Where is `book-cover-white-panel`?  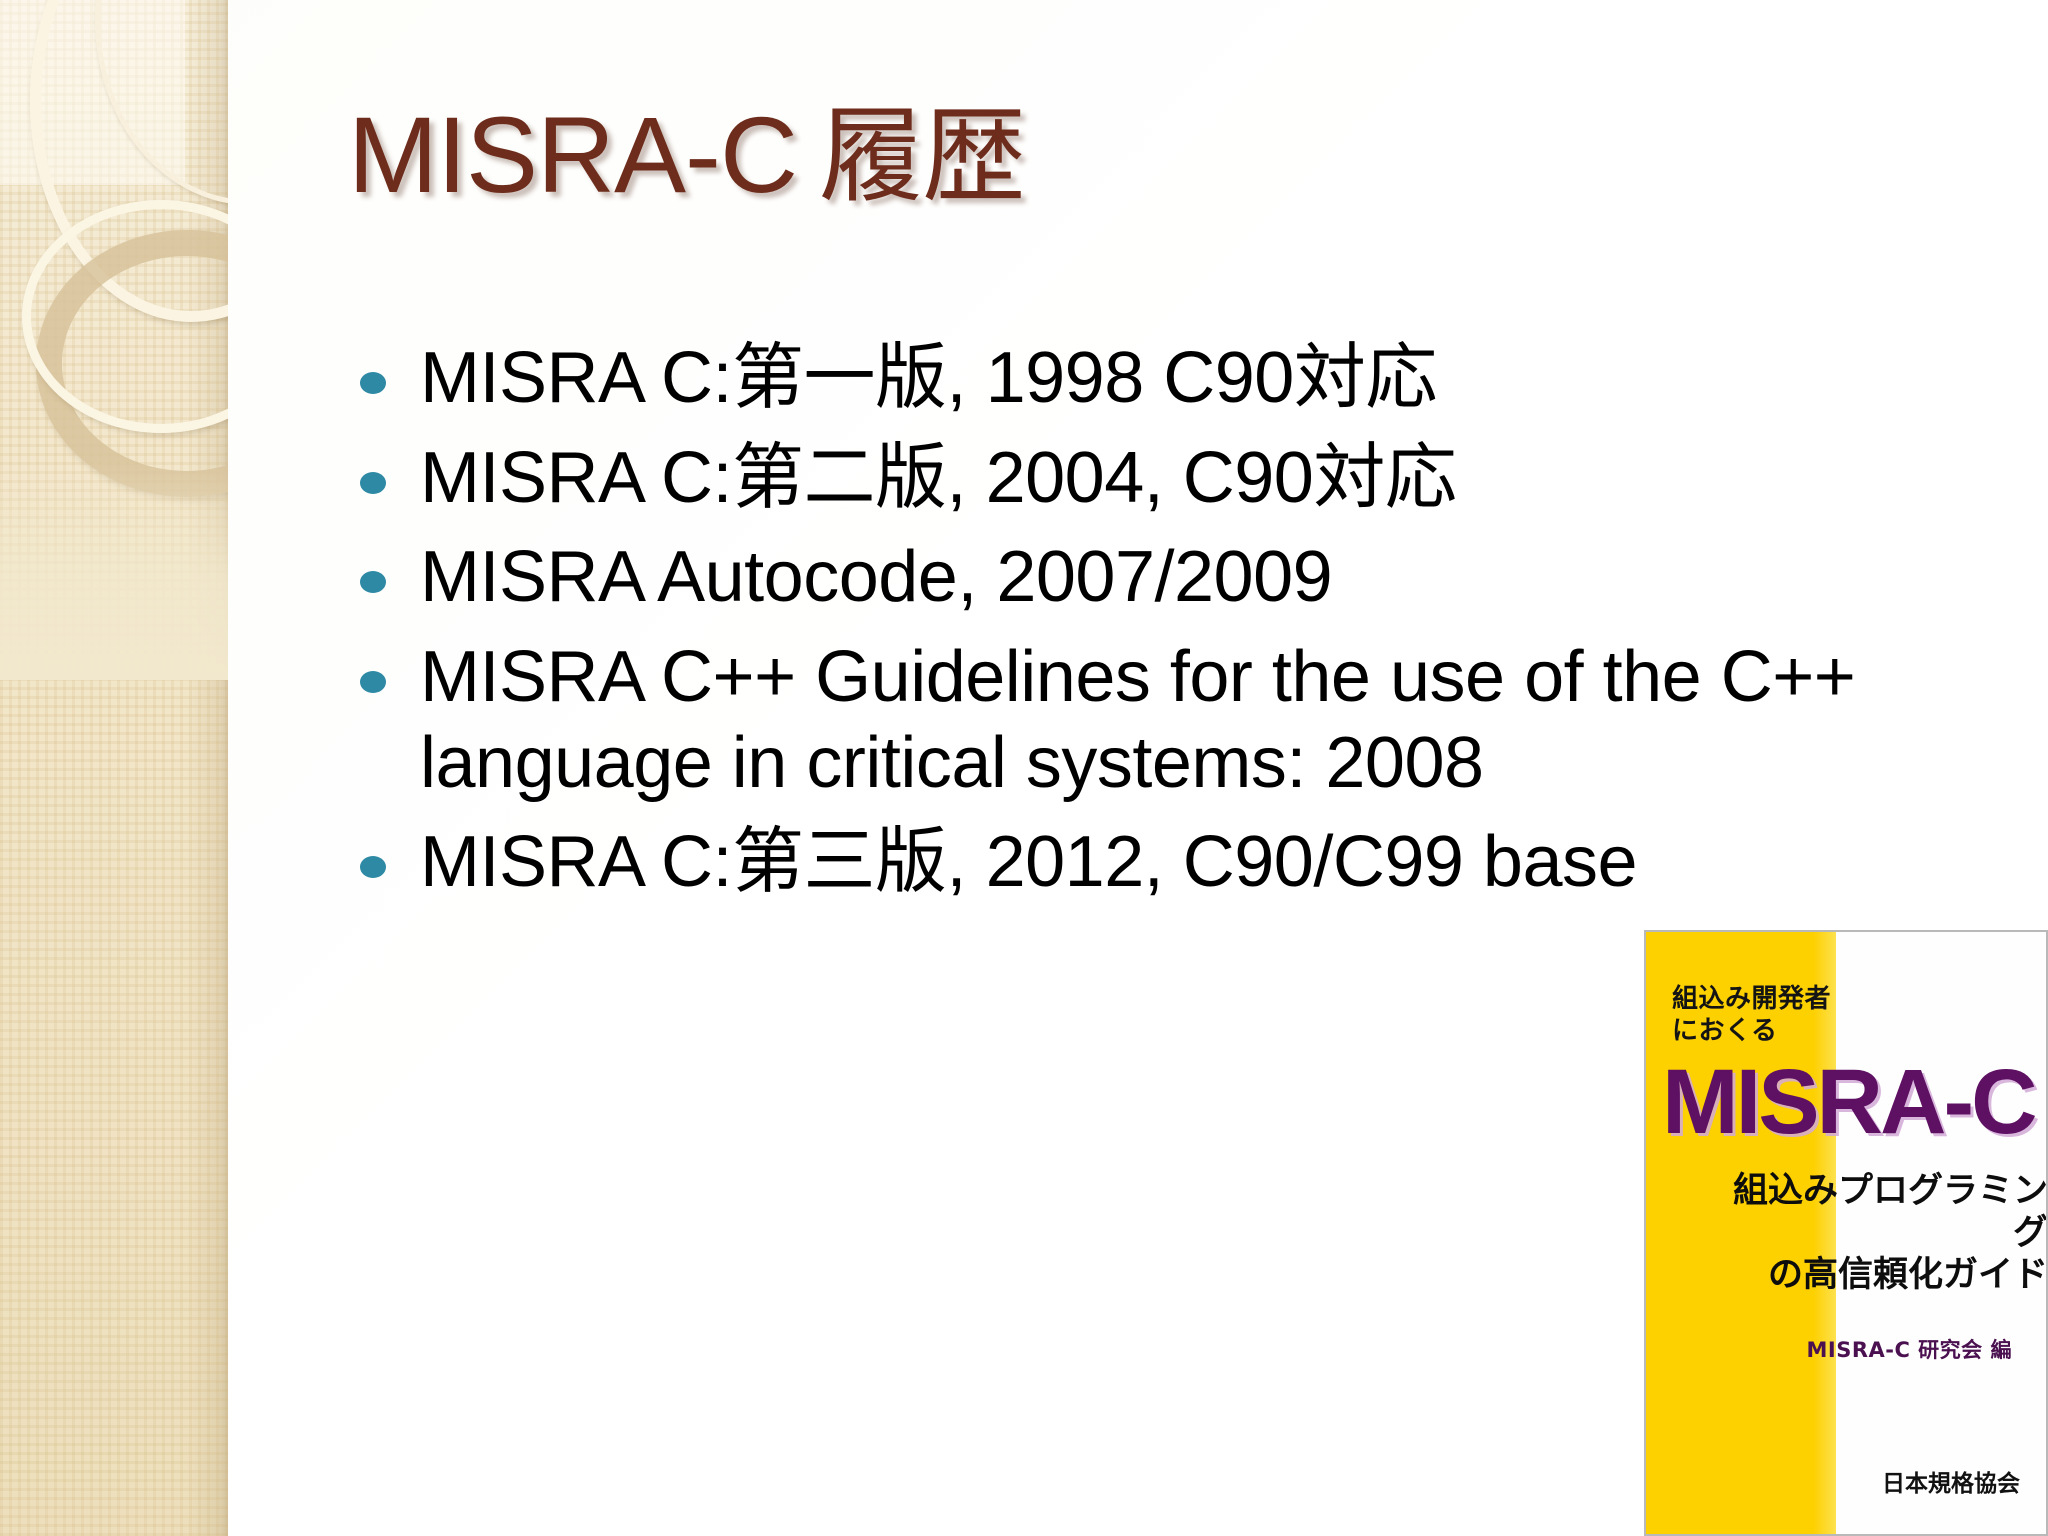 book-cover-white-panel is located at coordinates (1941, 1233).